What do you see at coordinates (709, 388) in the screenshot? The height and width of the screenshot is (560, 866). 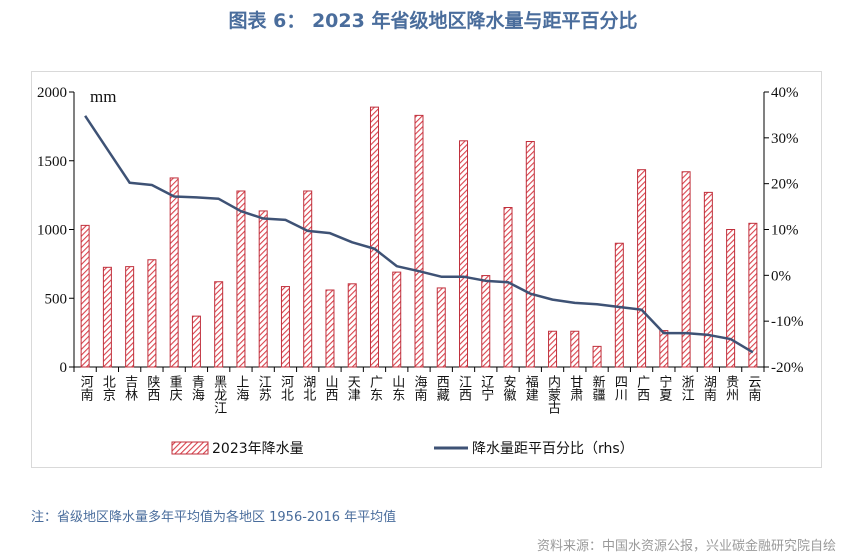 I see `category-label: 湖南` at bounding box center [709, 388].